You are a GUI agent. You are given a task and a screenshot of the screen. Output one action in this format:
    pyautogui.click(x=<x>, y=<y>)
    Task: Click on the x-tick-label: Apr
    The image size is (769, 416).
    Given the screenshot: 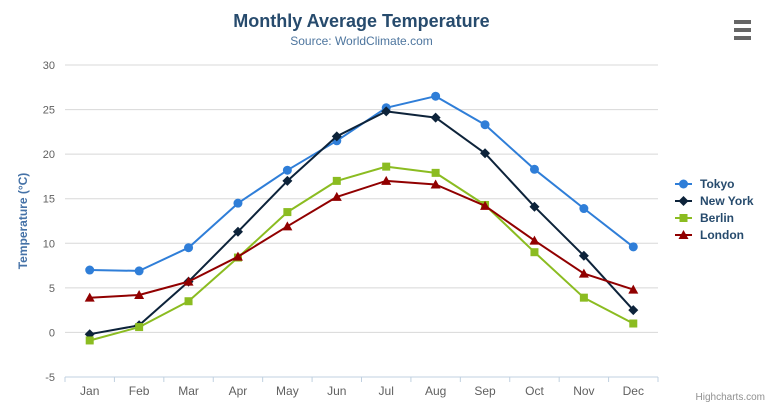 What is the action you would take?
    pyautogui.click(x=238, y=391)
    